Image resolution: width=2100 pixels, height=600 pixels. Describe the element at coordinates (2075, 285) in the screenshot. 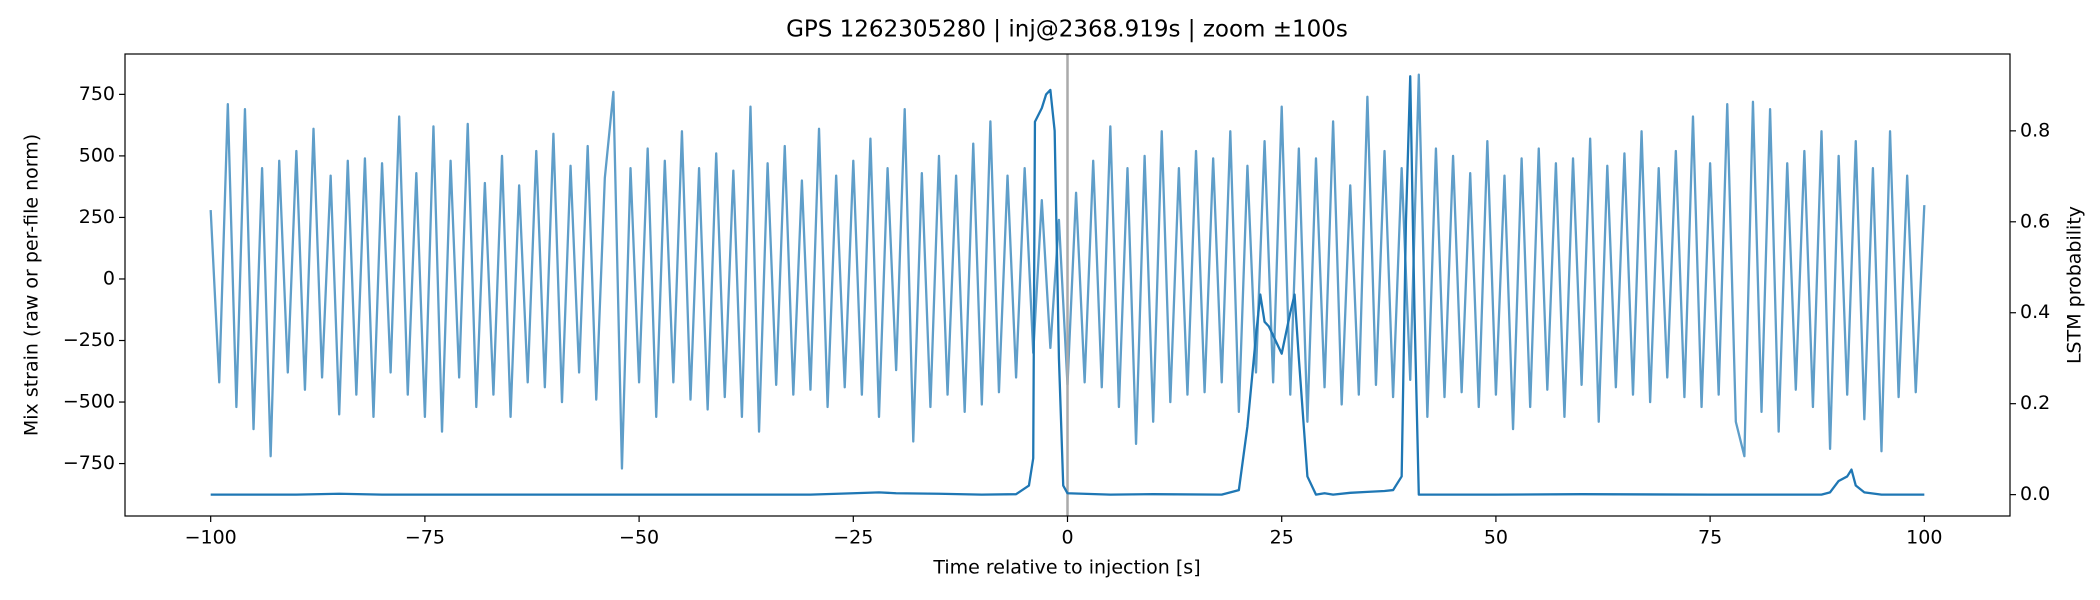

I see `y2-axis-label: LSTM probability` at that location.